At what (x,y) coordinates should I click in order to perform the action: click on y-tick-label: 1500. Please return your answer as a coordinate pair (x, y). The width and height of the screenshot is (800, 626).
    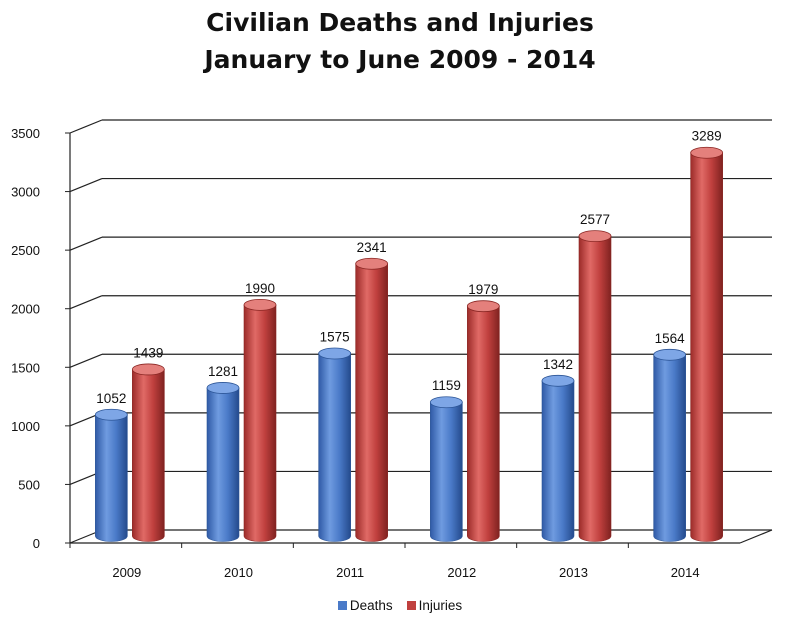
    Looking at the image, I should click on (25, 367).